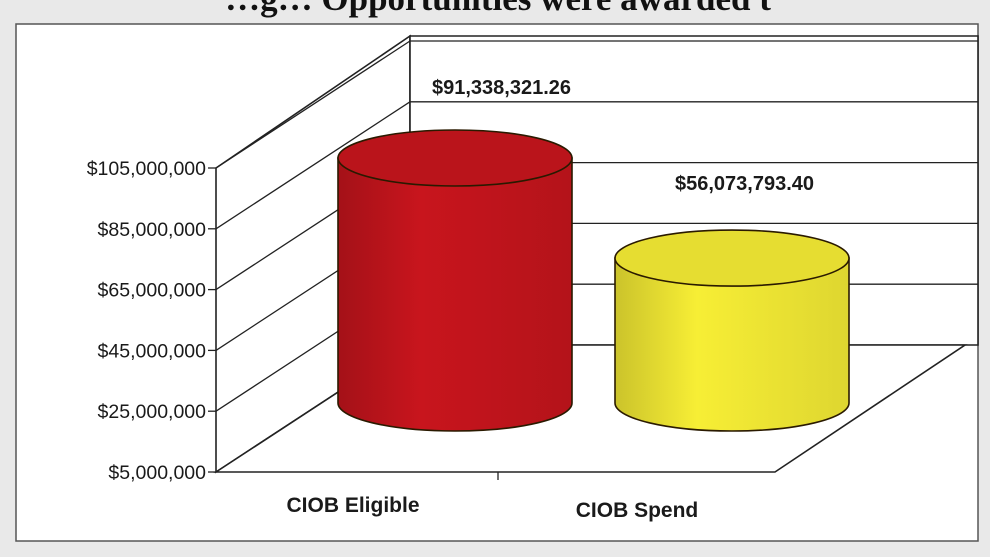 The image size is (990, 557). What do you see at coordinates (352, 505) in the screenshot?
I see `x-tick-label: CIOB Eligible` at bounding box center [352, 505].